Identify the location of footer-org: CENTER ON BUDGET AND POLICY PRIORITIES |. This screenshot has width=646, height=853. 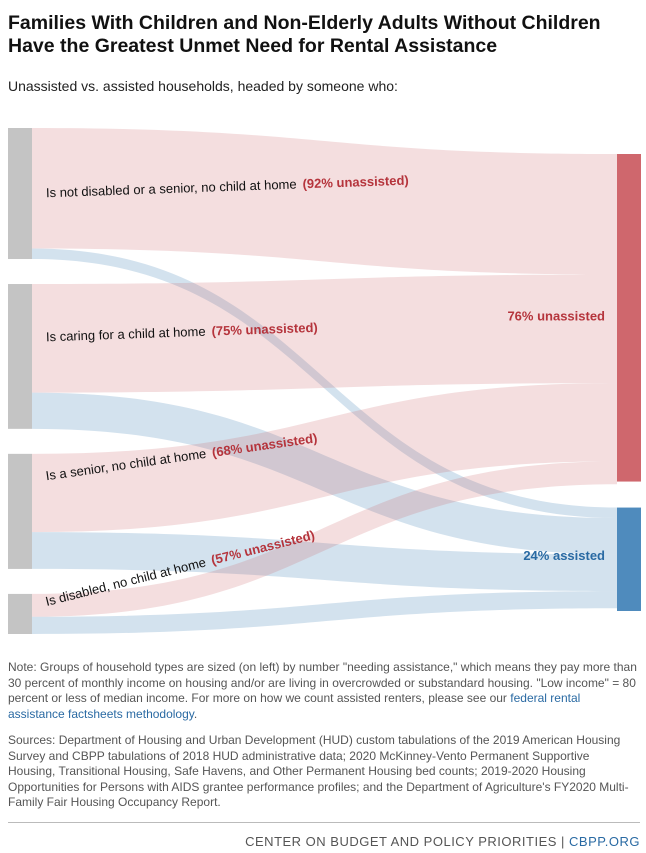
(405, 841).